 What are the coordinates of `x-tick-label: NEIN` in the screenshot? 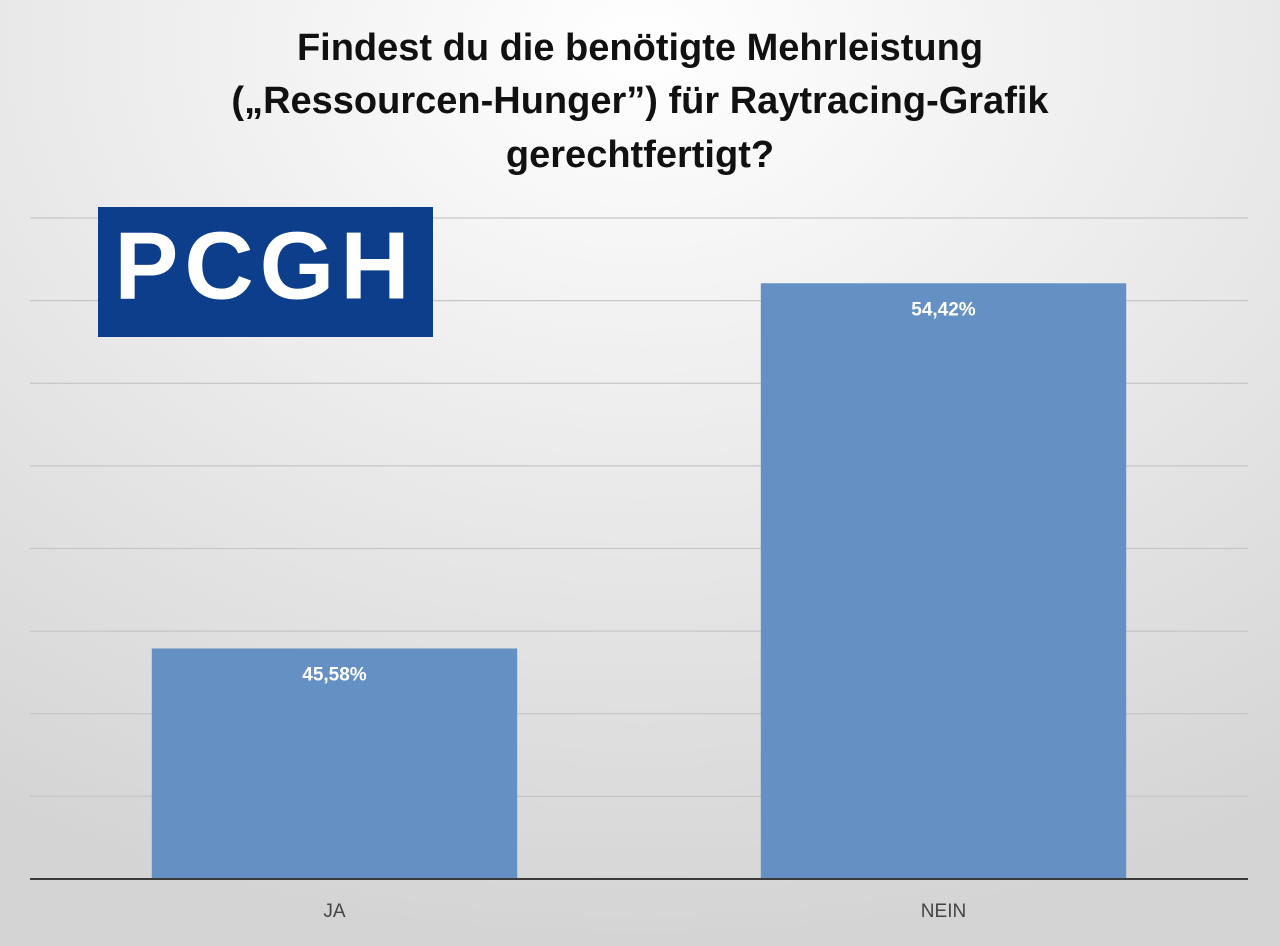 It's located at (943, 911).